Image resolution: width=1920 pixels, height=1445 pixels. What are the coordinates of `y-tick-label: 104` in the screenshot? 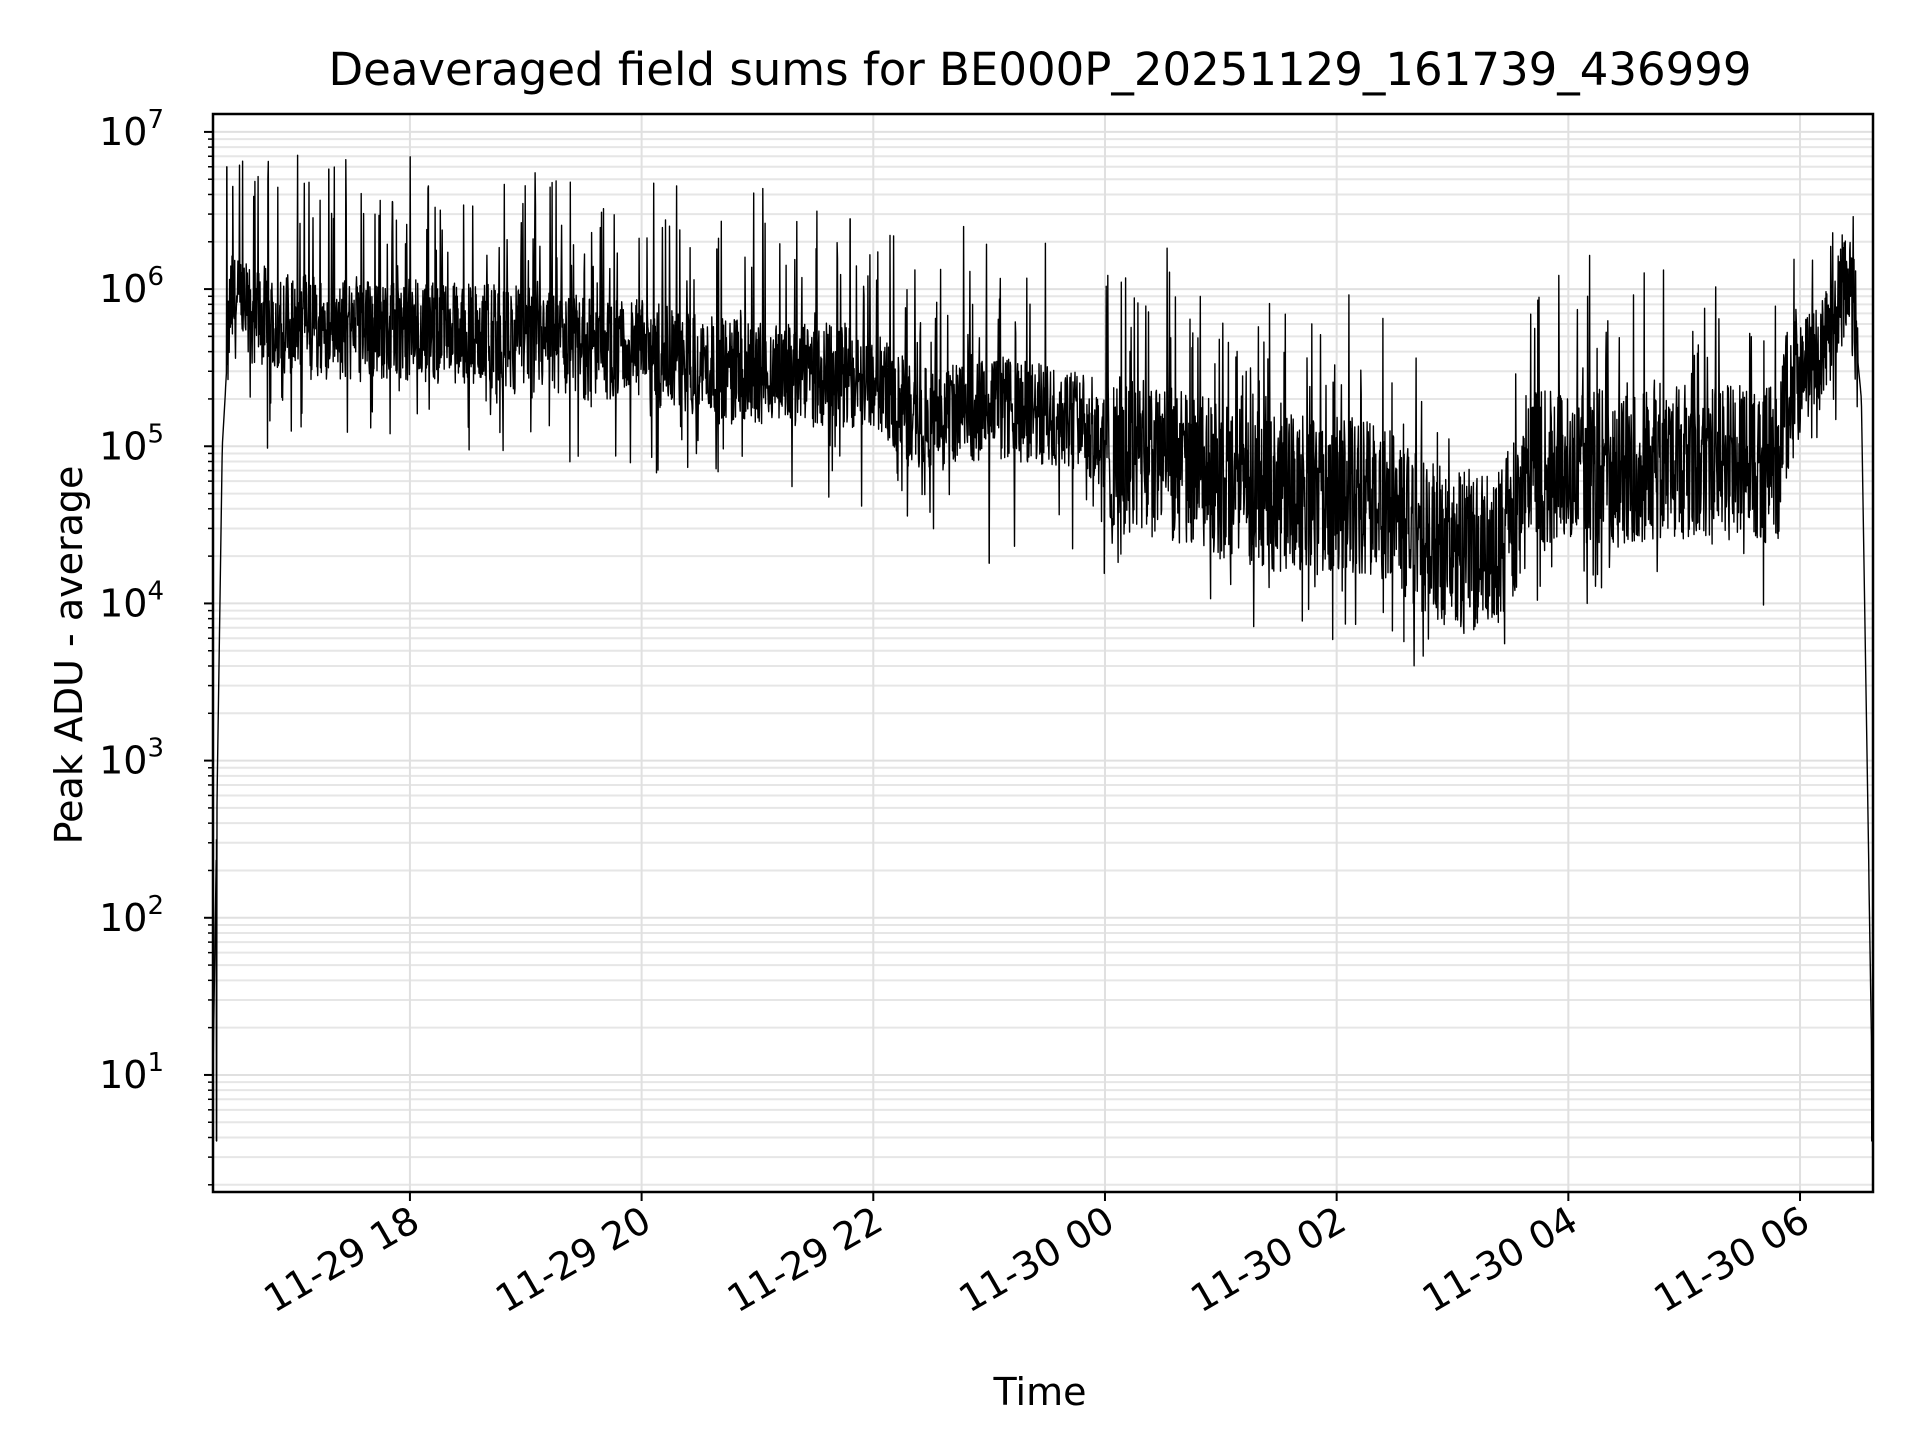 It's located at (131, 600).